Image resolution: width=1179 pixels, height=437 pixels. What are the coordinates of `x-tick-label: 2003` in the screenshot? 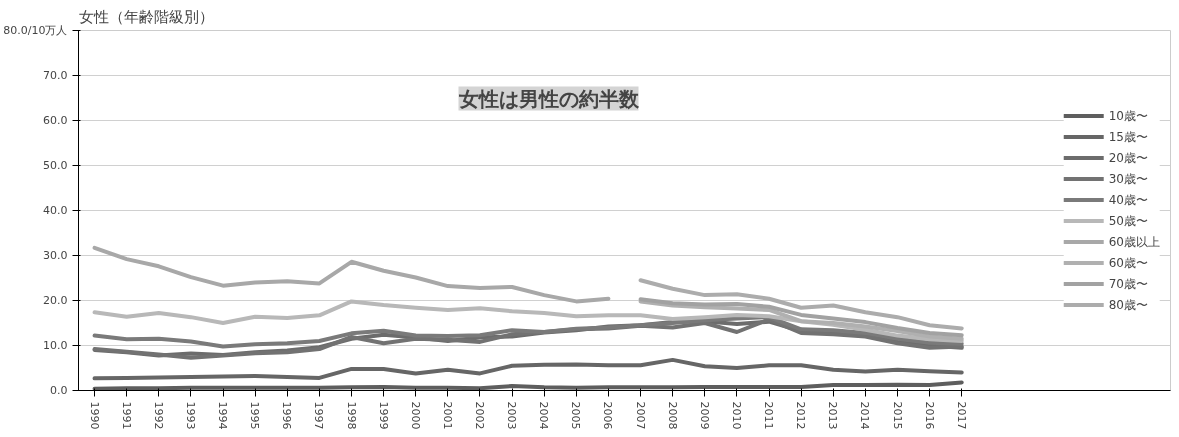 It's located at (512, 415).